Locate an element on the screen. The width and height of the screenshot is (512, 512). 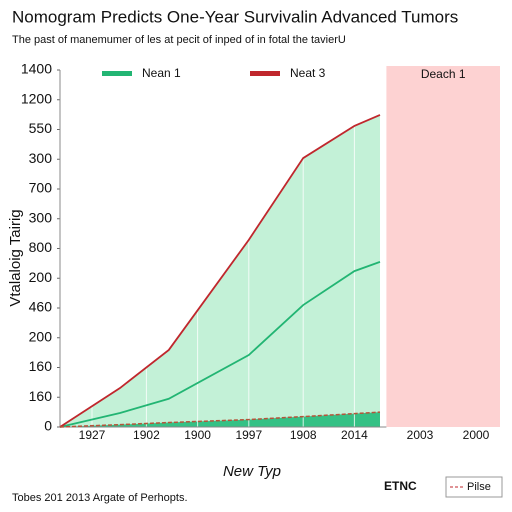
footer: Tobes 201 2013 Argate of Perhopts. is located at coordinates (100, 498).